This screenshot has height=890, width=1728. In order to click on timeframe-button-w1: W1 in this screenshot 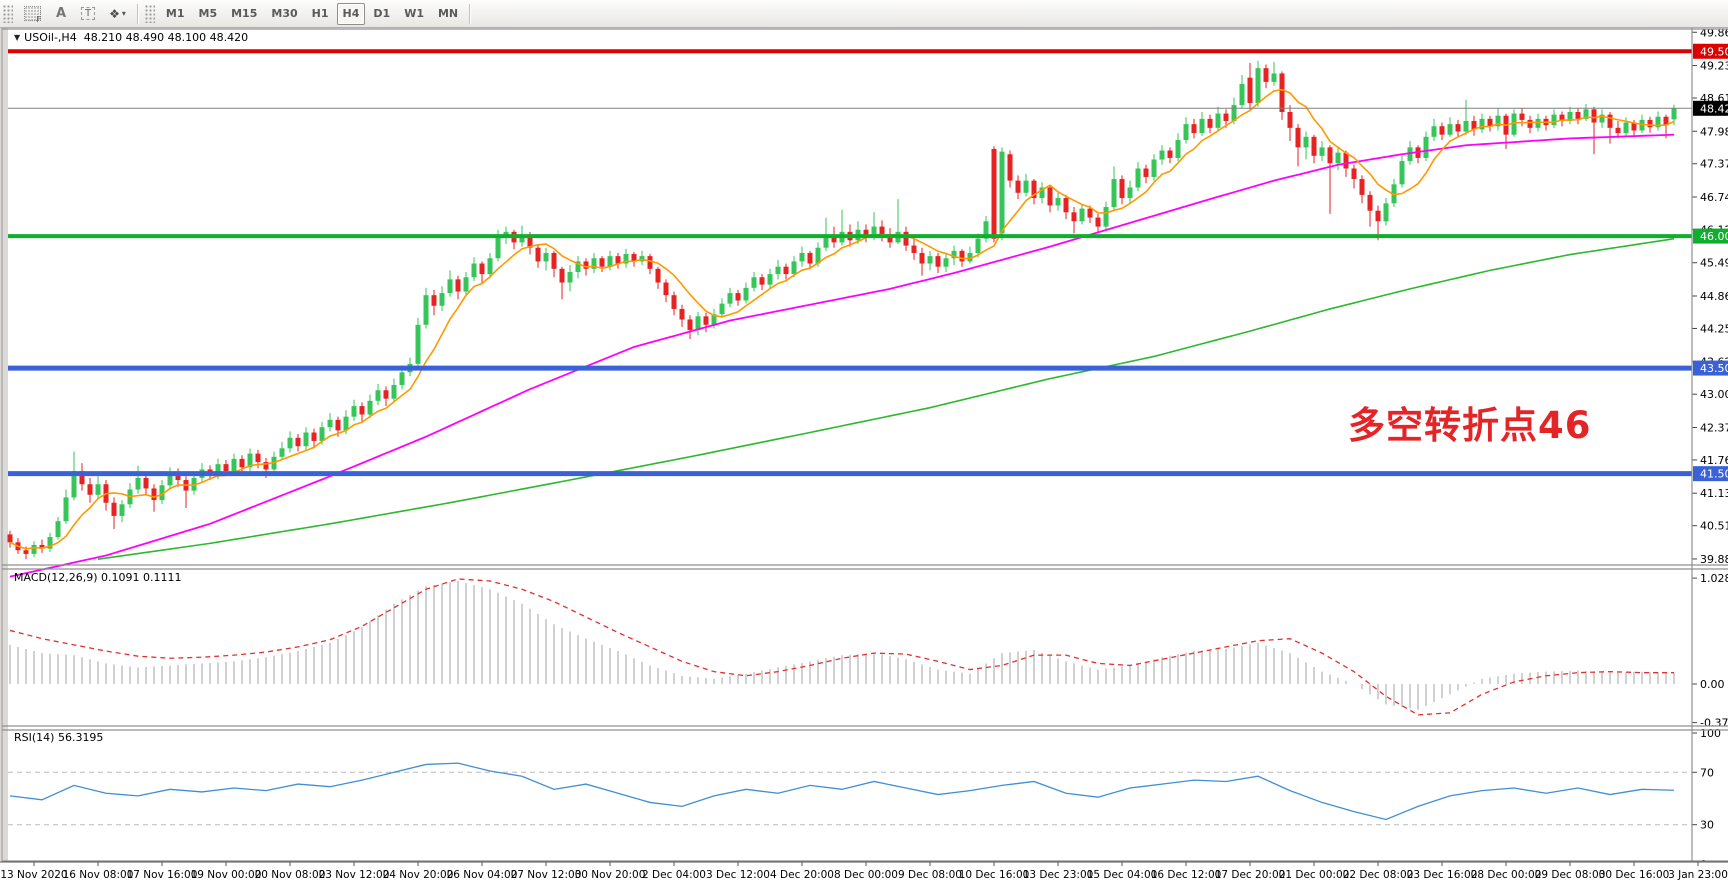, I will do `click(414, 13)`.